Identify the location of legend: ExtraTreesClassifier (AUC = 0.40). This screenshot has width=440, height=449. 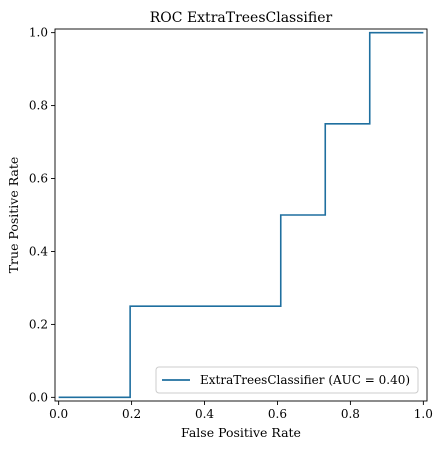
(287, 380).